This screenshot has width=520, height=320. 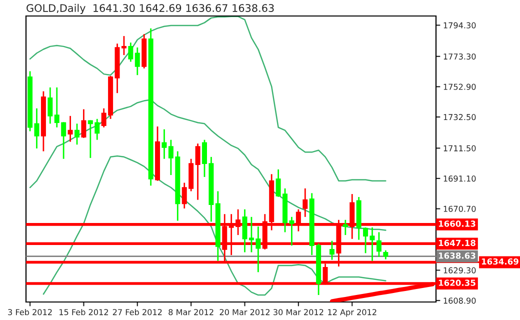 What do you see at coordinates (457, 283) in the screenshot?
I see `ref-line-label: 1620.35` at bounding box center [457, 283].